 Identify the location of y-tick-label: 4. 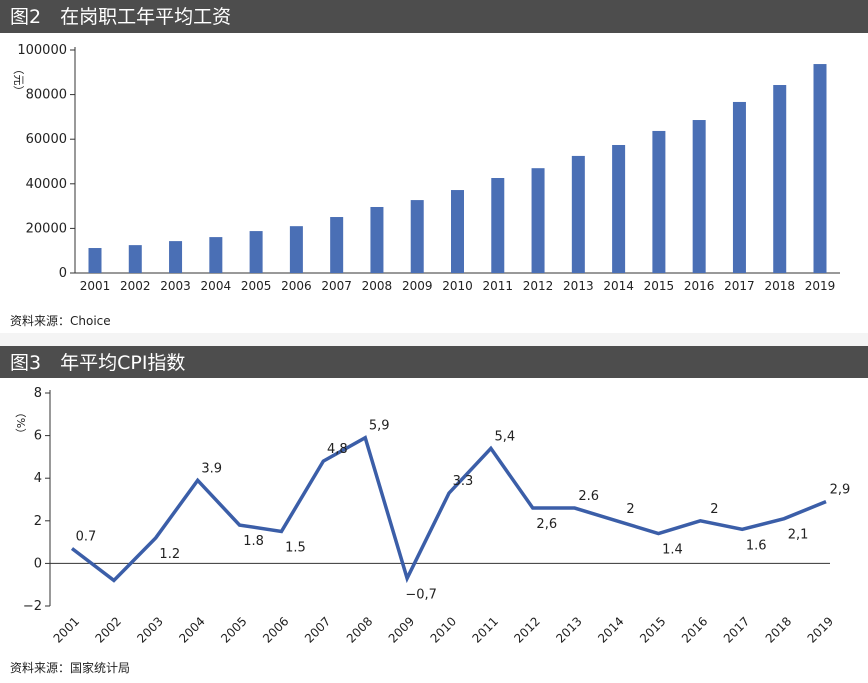
(38, 478).